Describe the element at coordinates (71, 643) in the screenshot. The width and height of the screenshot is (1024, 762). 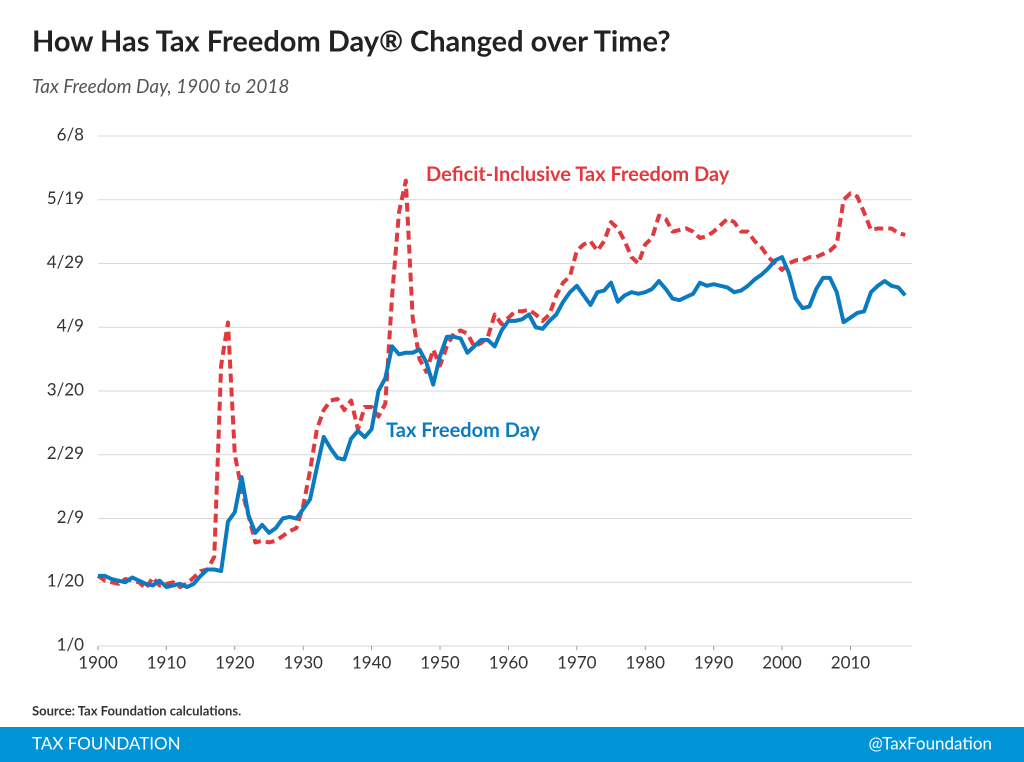
I see `y-tick-label: 1/0` at that location.